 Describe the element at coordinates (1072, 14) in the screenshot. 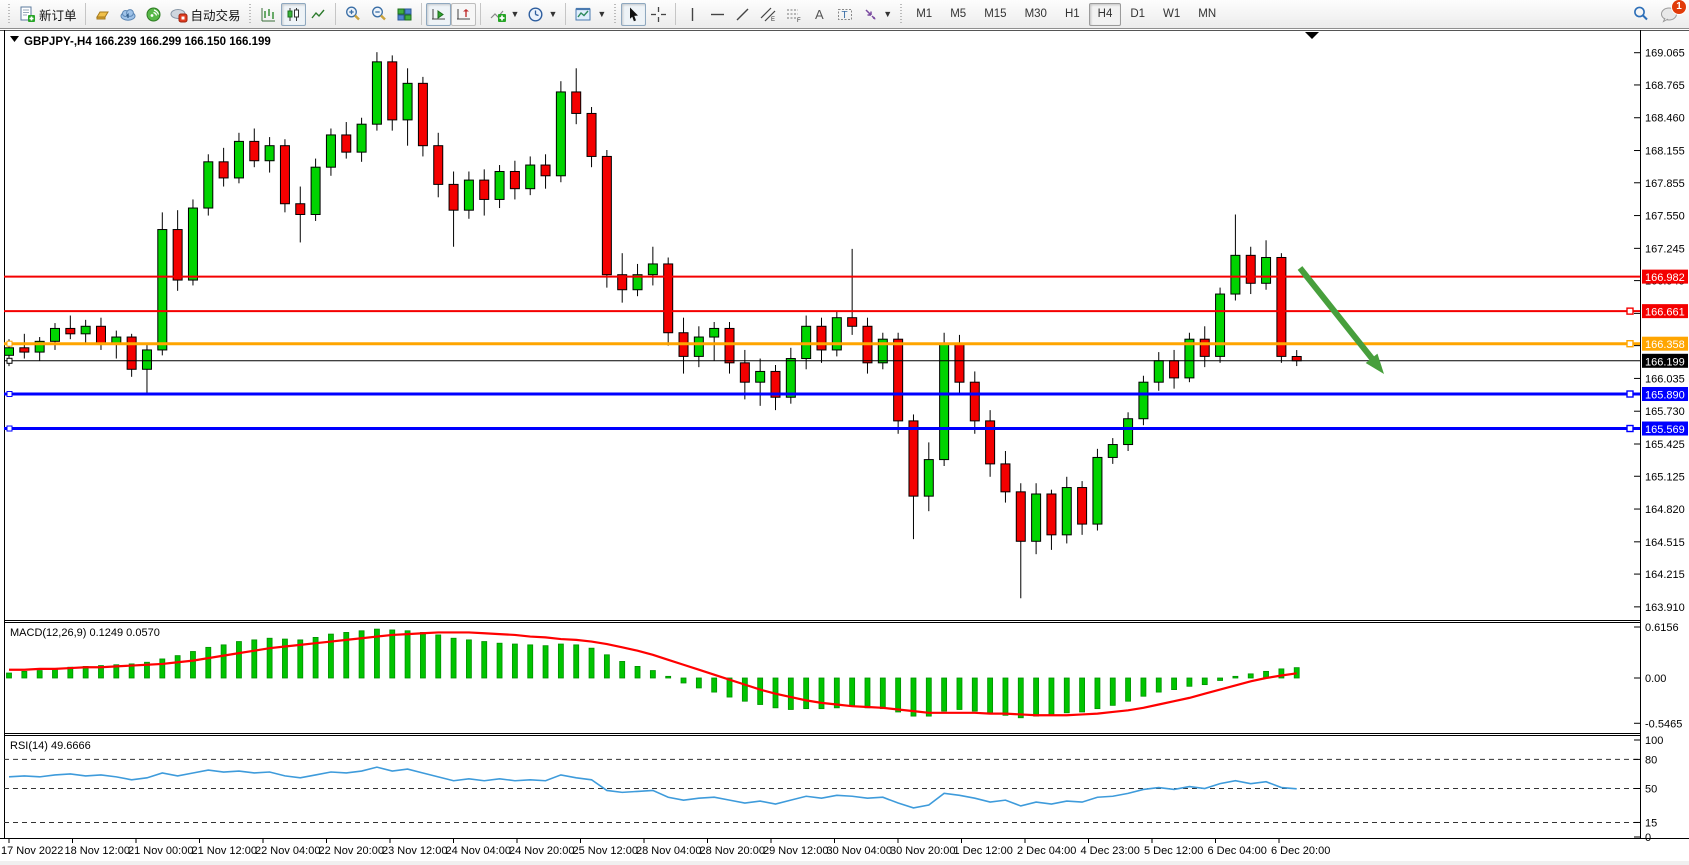

I see `timeframe-button-H1: H1` at that location.